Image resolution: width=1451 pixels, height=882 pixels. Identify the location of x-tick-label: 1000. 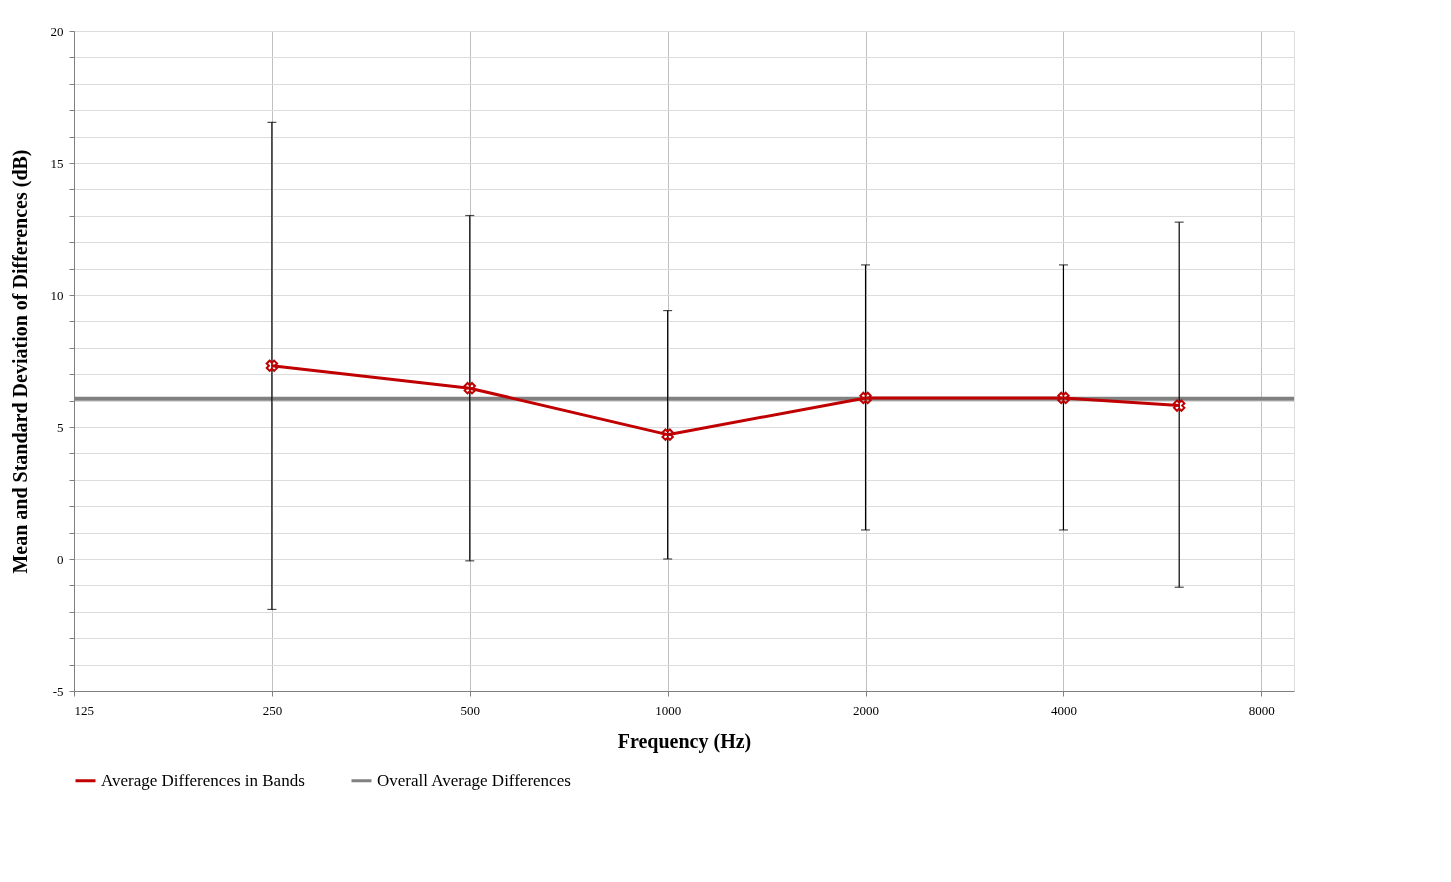
(668, 710).